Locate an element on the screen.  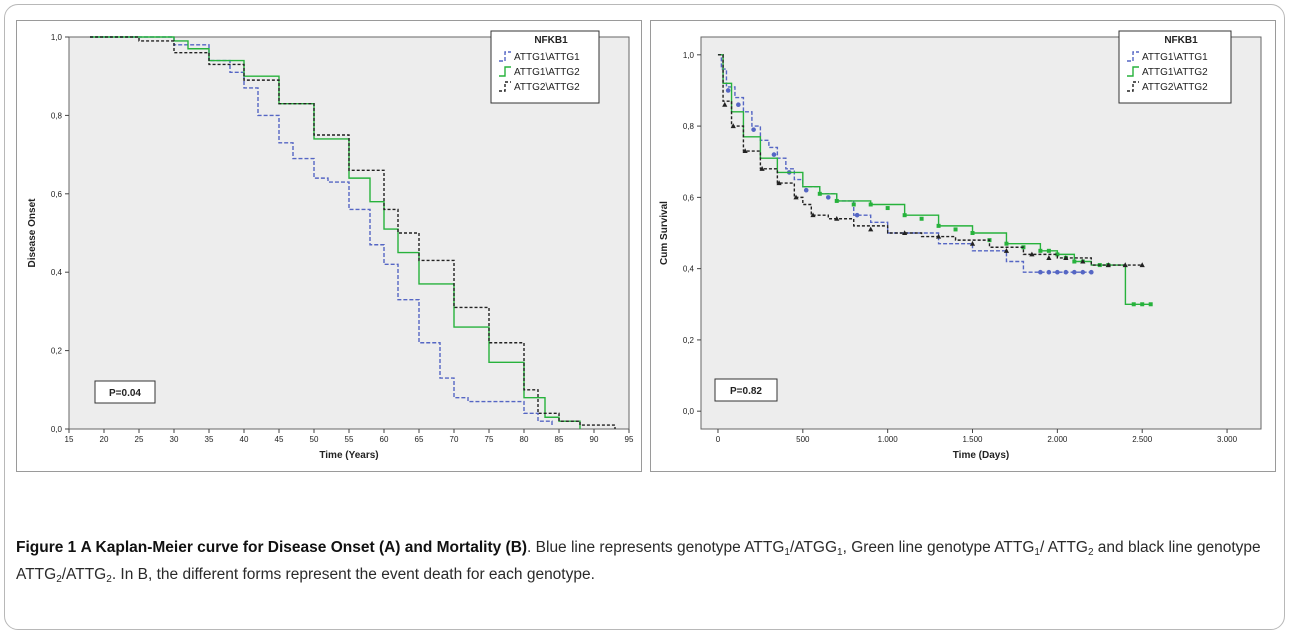
caption-subscript: 2 is located at coordinates (59, 579).